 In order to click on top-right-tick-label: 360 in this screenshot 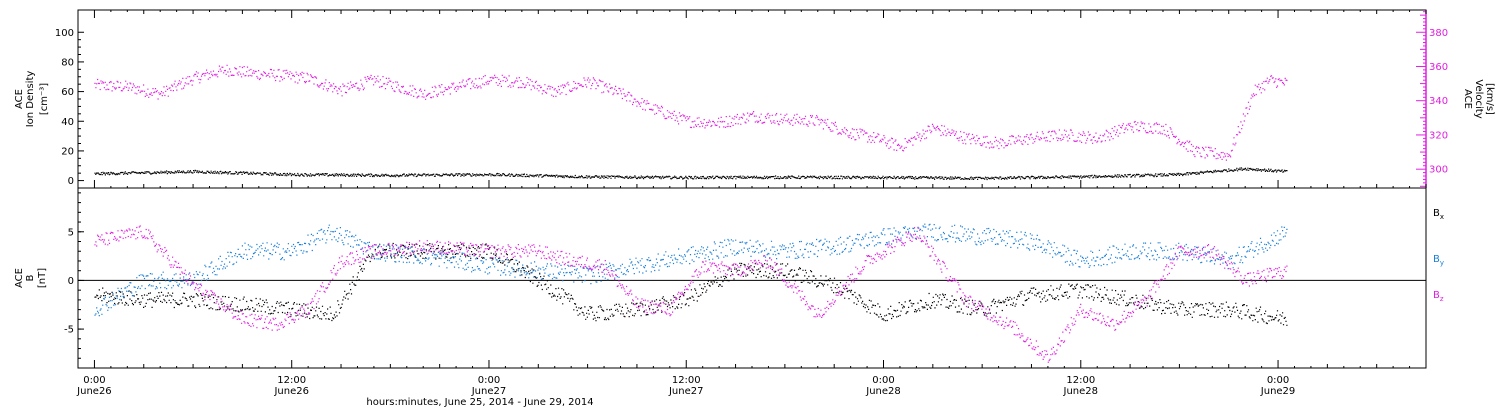, I will do `click(1438, 67)`.